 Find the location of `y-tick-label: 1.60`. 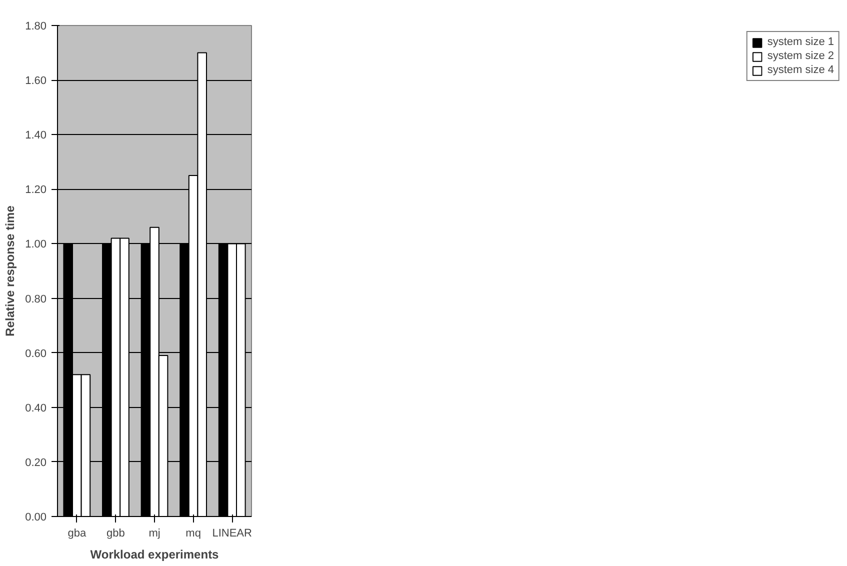

y-tick-label: 1.60 is located at coordinates (36, 81).